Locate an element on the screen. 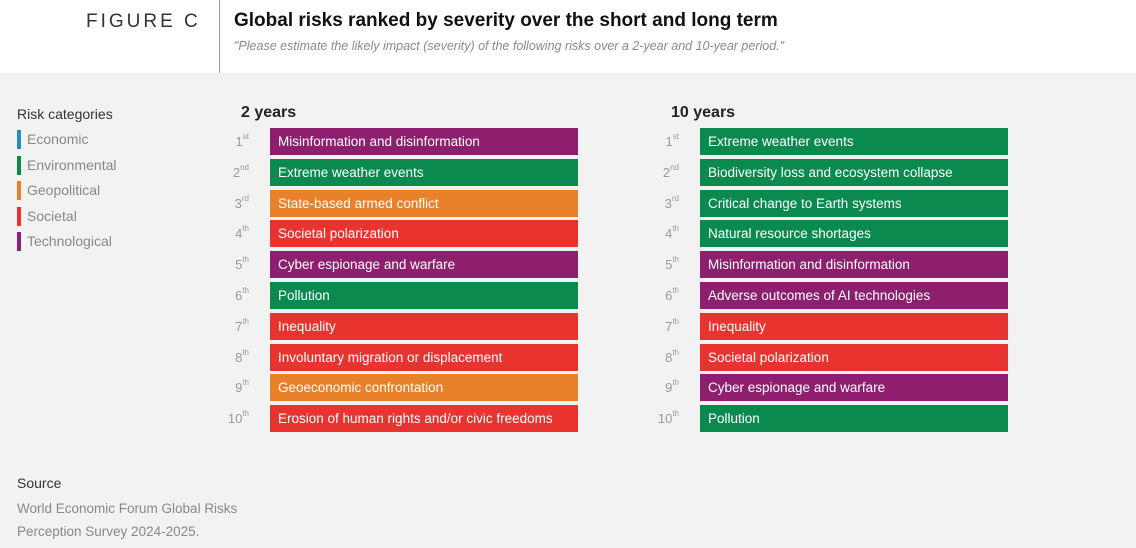 This screenshot has height=548, width=1136. risk-bar-technological: Misinformation and disinformation is located at coordinates (424, 141).